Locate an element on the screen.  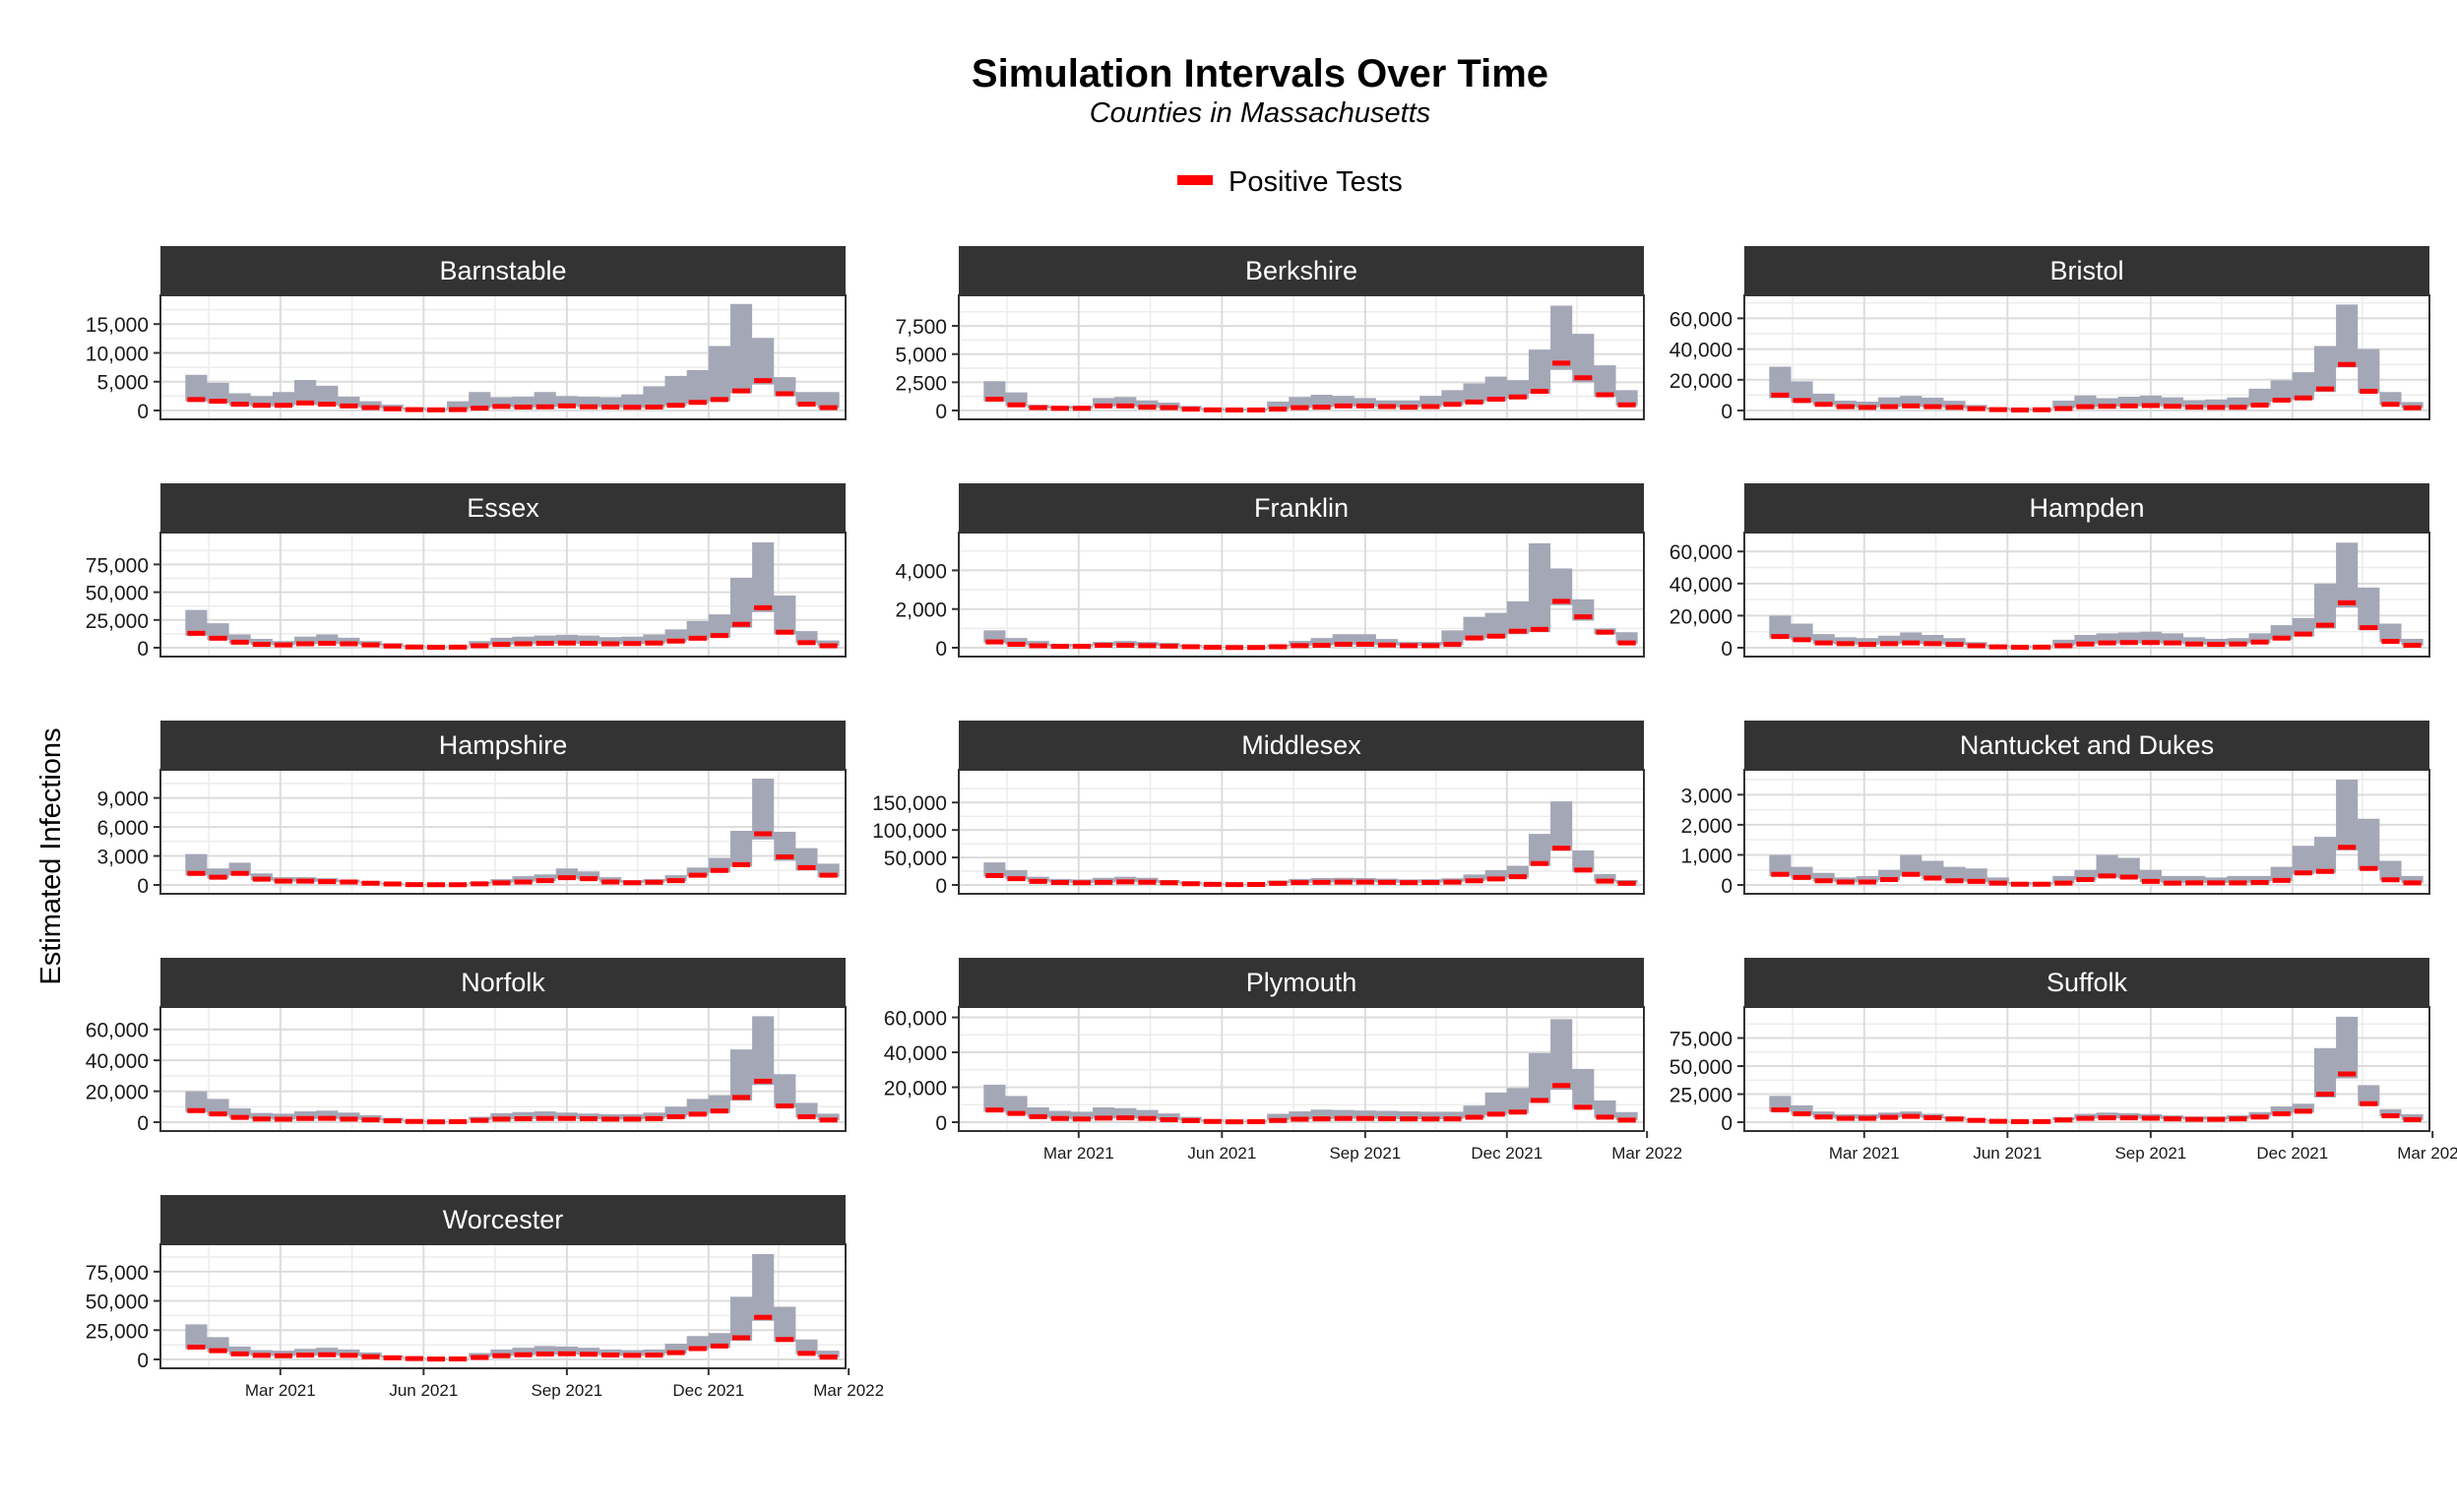
facet-bristol: Bristol 0 20,000 40,000 60,000 is located at coordinates (2050, 334).